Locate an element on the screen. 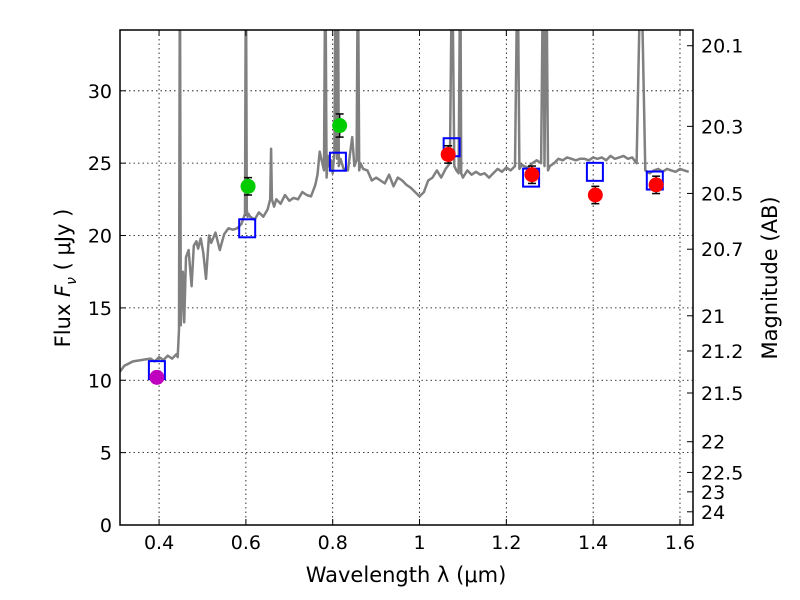 The width and height of the screenshot is (800, 600). y-tick-label: 30 is located at coordinates (100, 92).